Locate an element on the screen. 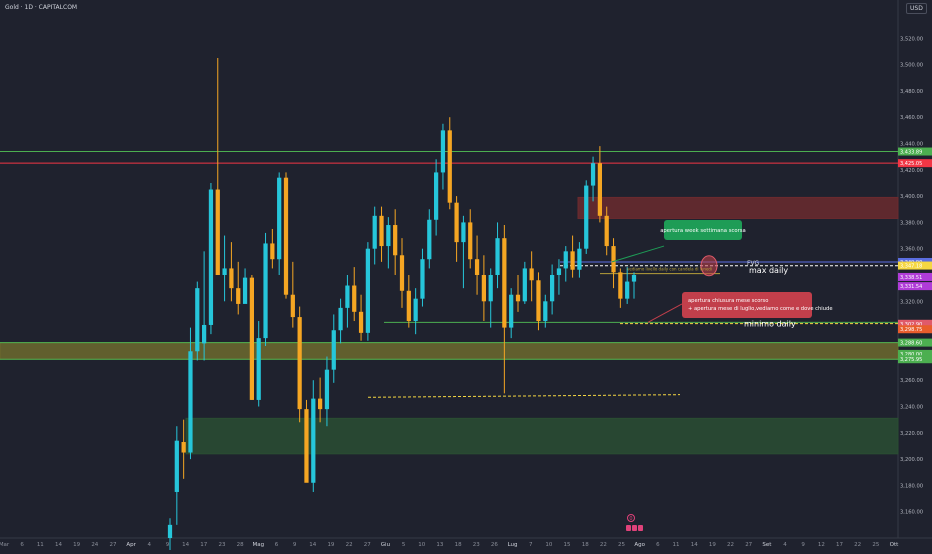 This screenshot has height=554, width=932. y-tick-label: 3,400.00 is located at coordinates (911, 197).